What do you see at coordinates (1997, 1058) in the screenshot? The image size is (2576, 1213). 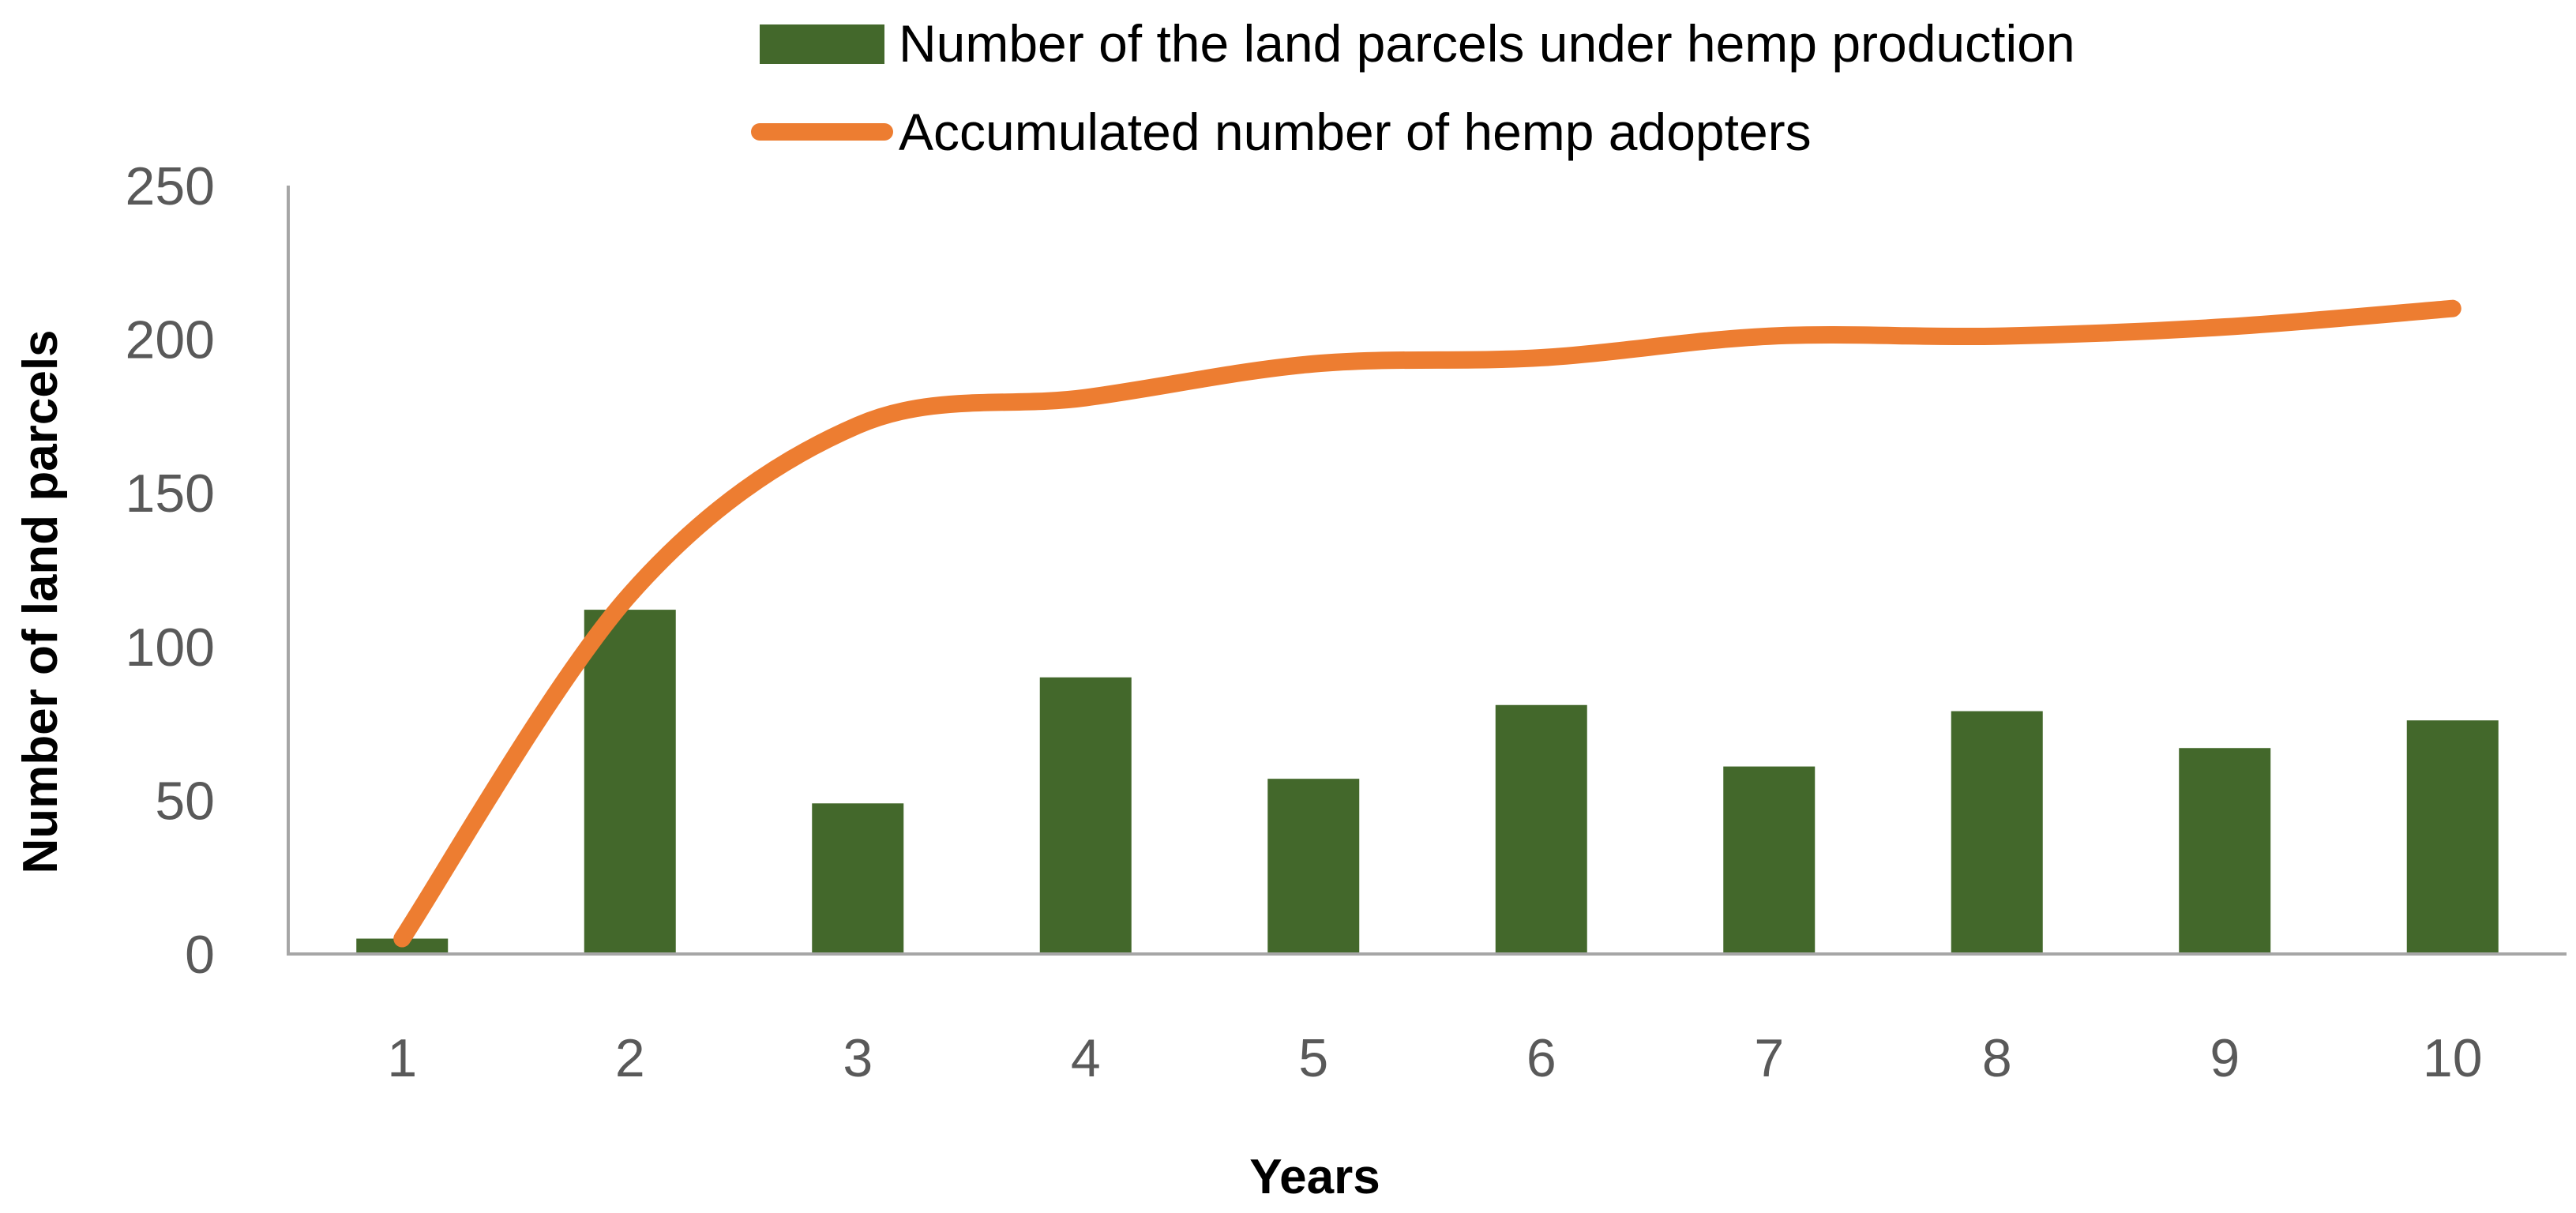 I see `x-tick-label: 8` at bounding box center [1997, 1058].